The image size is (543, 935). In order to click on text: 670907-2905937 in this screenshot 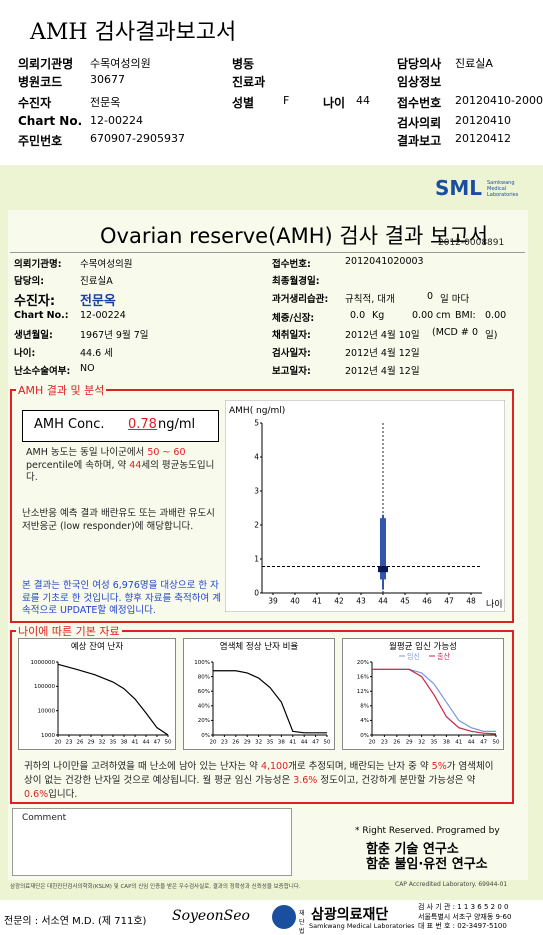, I will do `click(137, 138)`.